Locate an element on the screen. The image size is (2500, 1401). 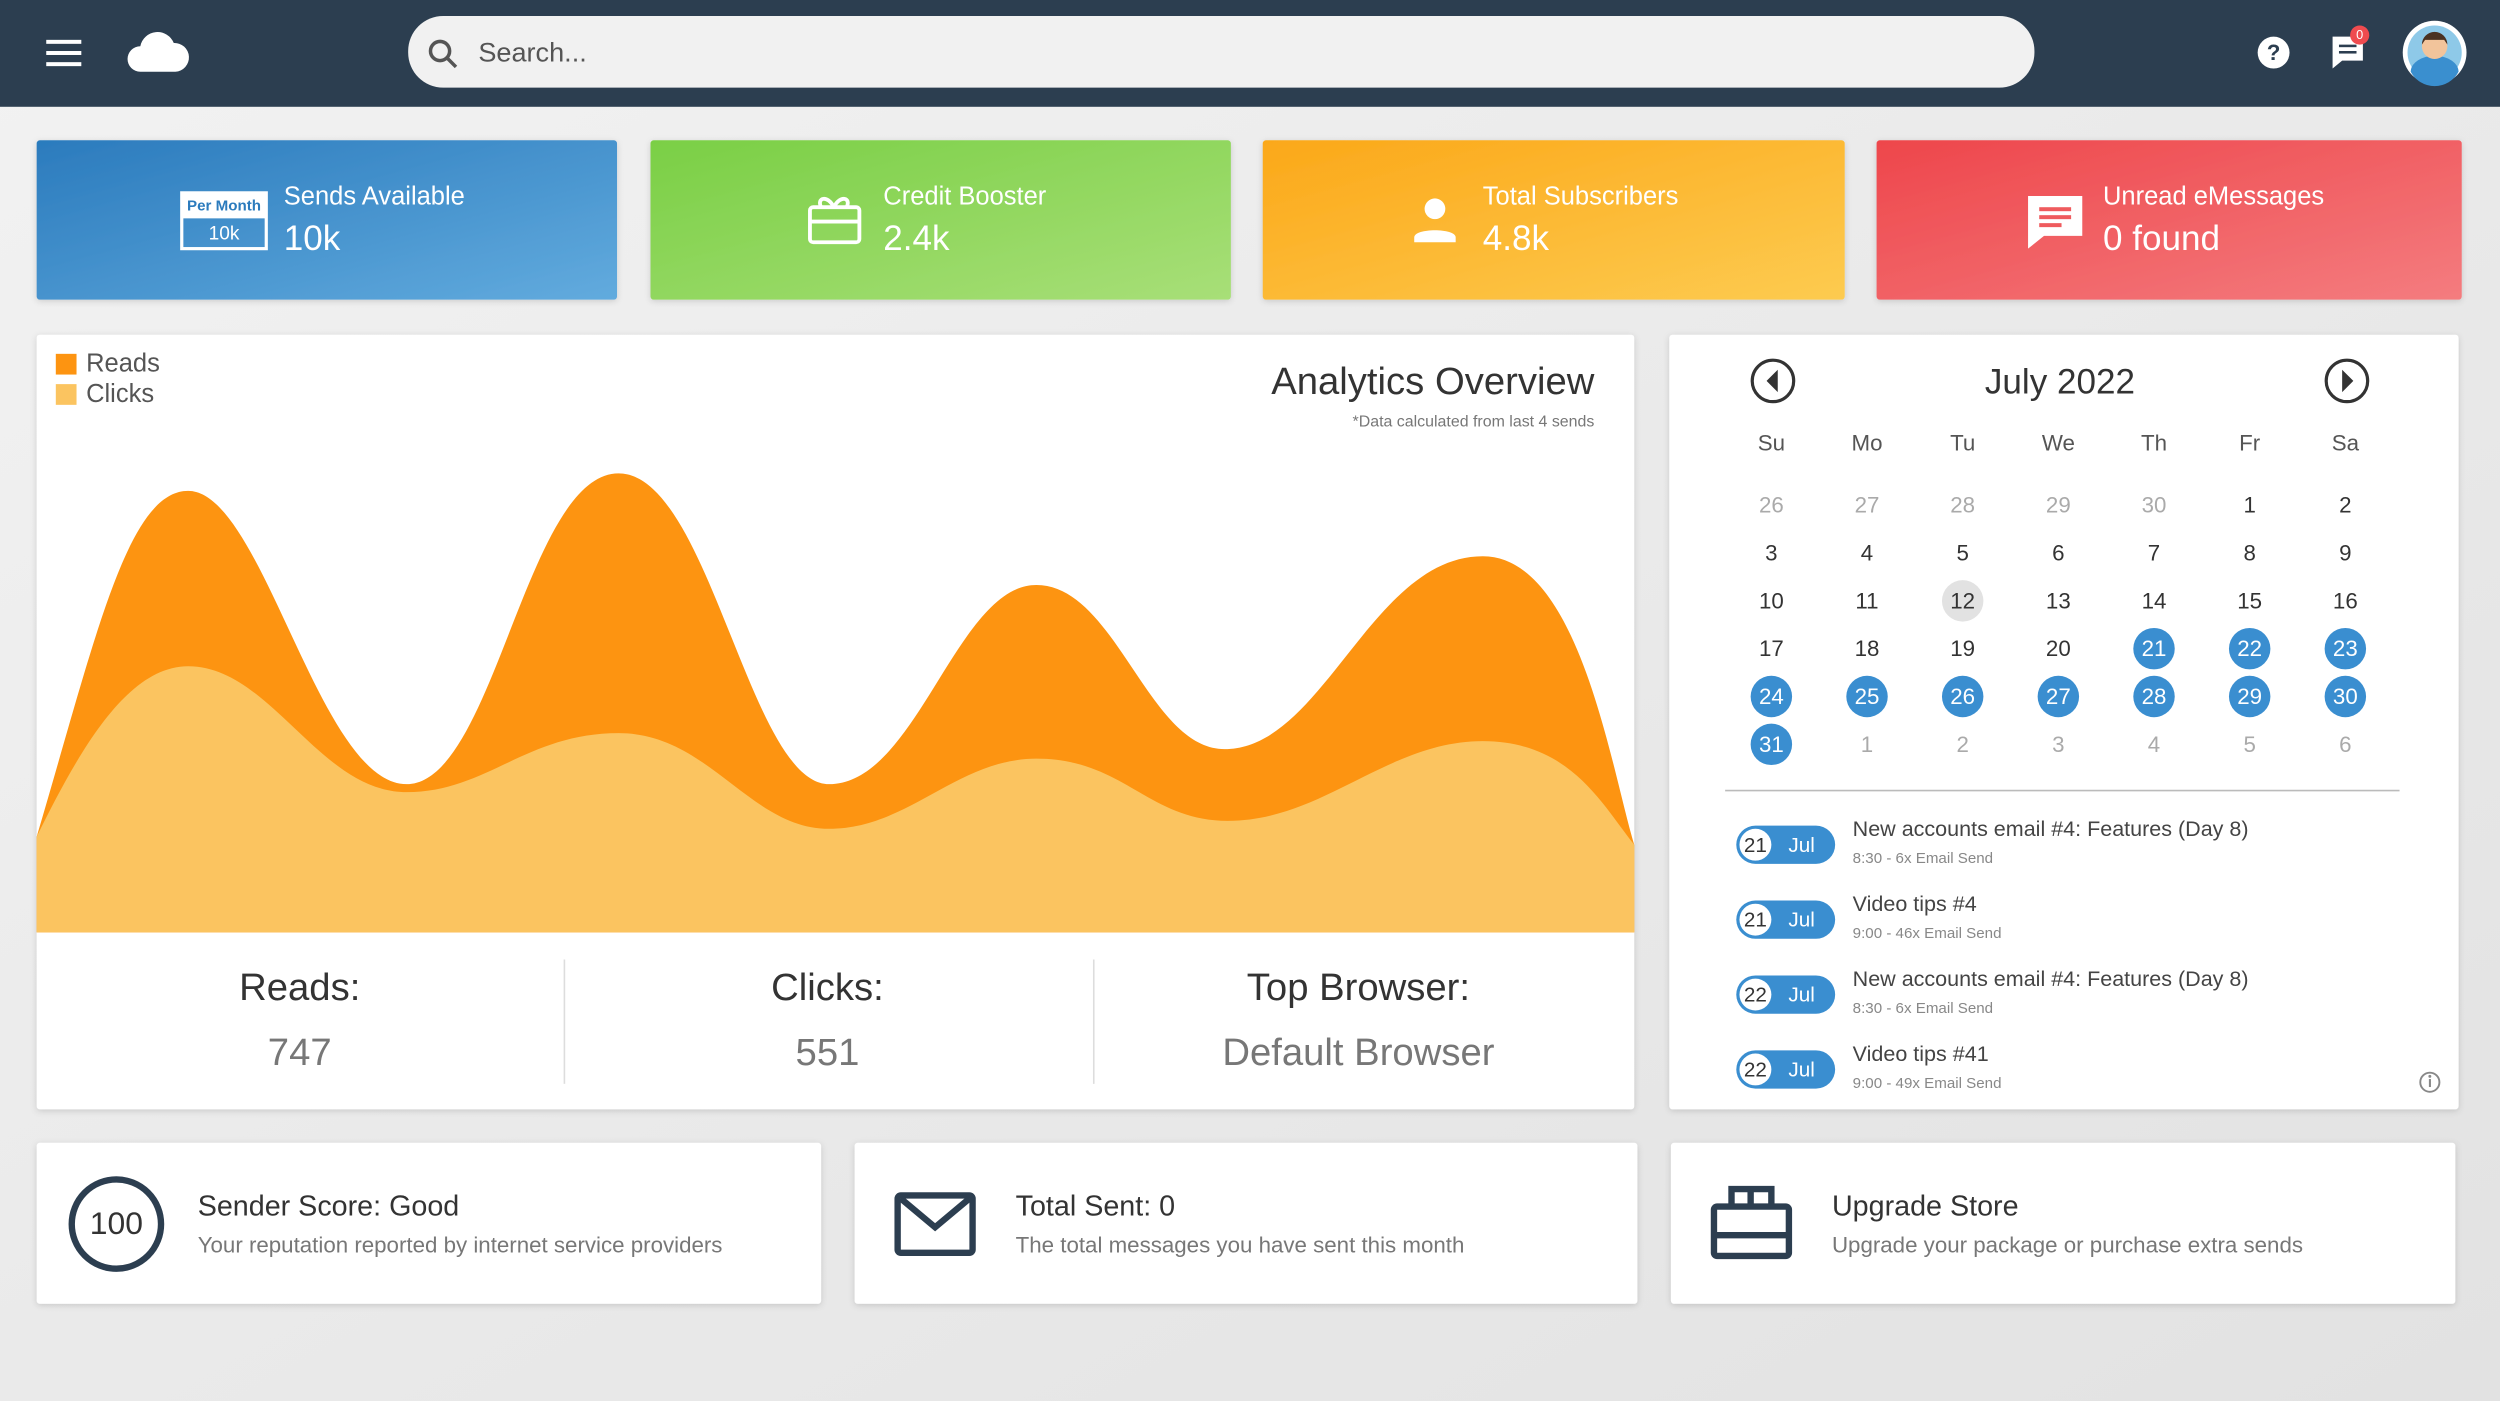
day-label: 21 is located at coordinates (2154, 648).